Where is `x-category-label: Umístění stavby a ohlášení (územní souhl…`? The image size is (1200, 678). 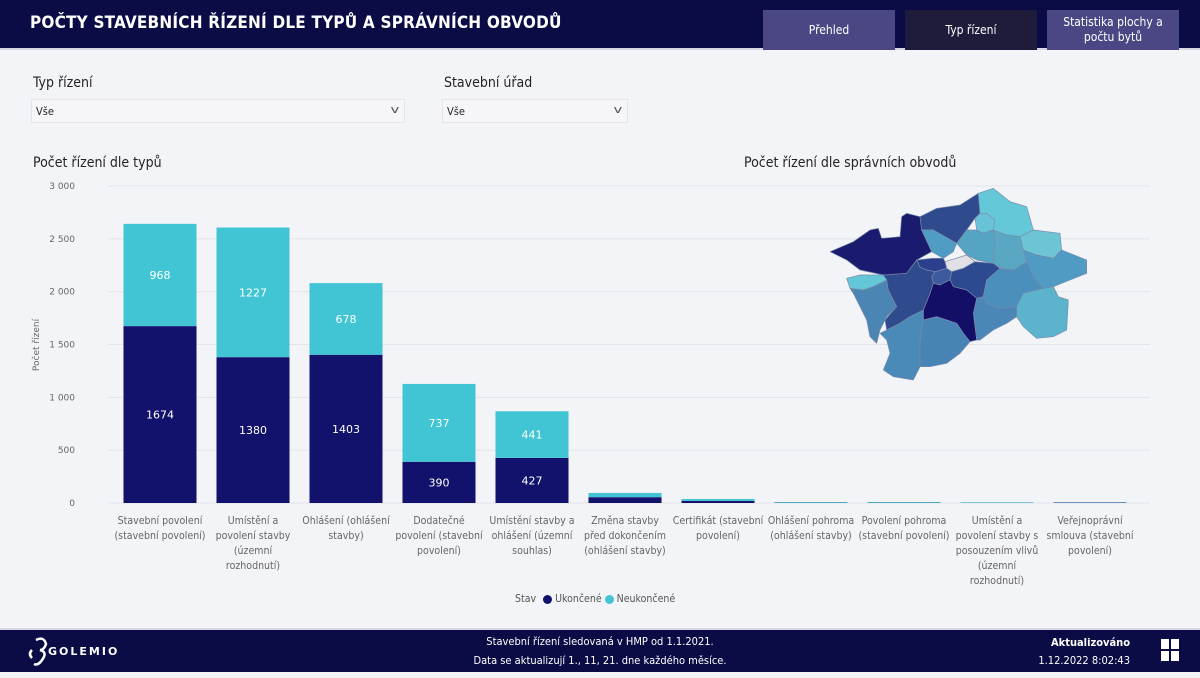 x-category-label: Umístění stavby a ohlášení (územní souhl… is located at coordinates (532, 536).